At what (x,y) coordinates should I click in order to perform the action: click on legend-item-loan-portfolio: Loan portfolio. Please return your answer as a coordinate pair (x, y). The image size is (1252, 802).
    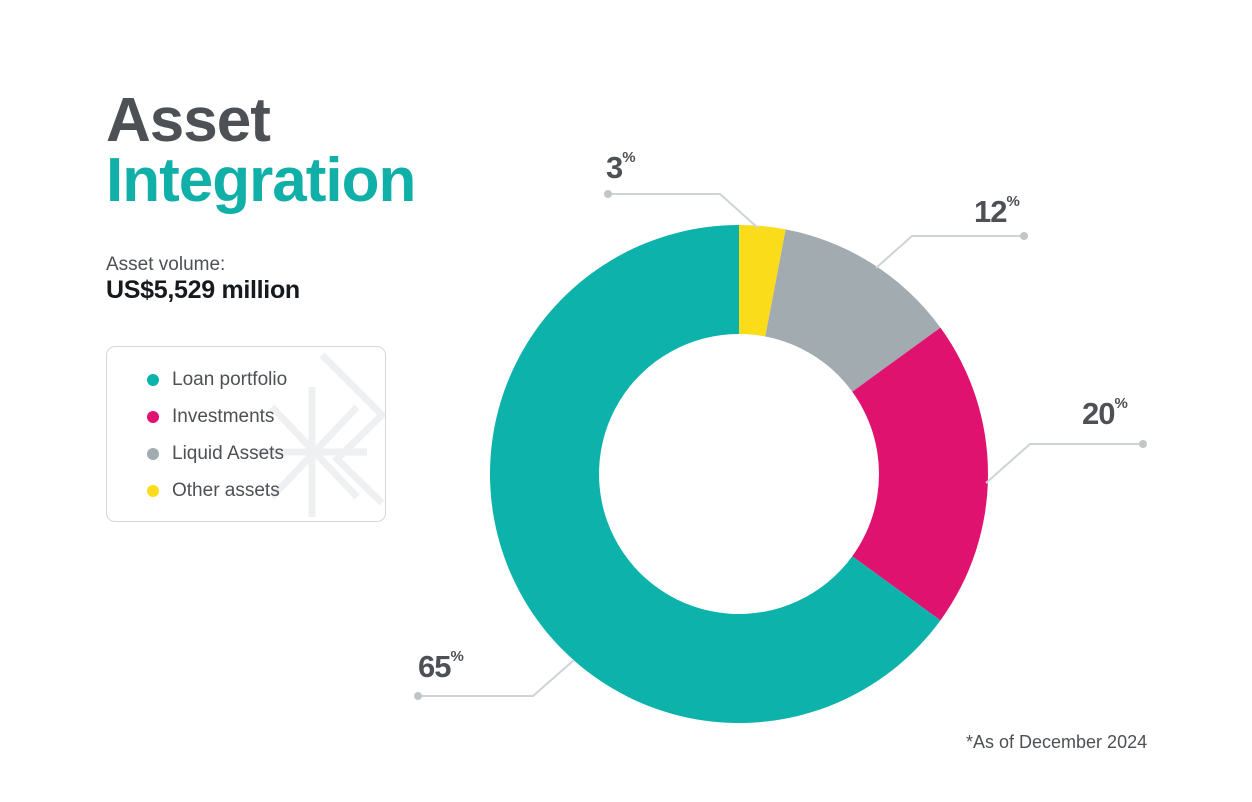
    Looking at the image, I should click on (217, 380).